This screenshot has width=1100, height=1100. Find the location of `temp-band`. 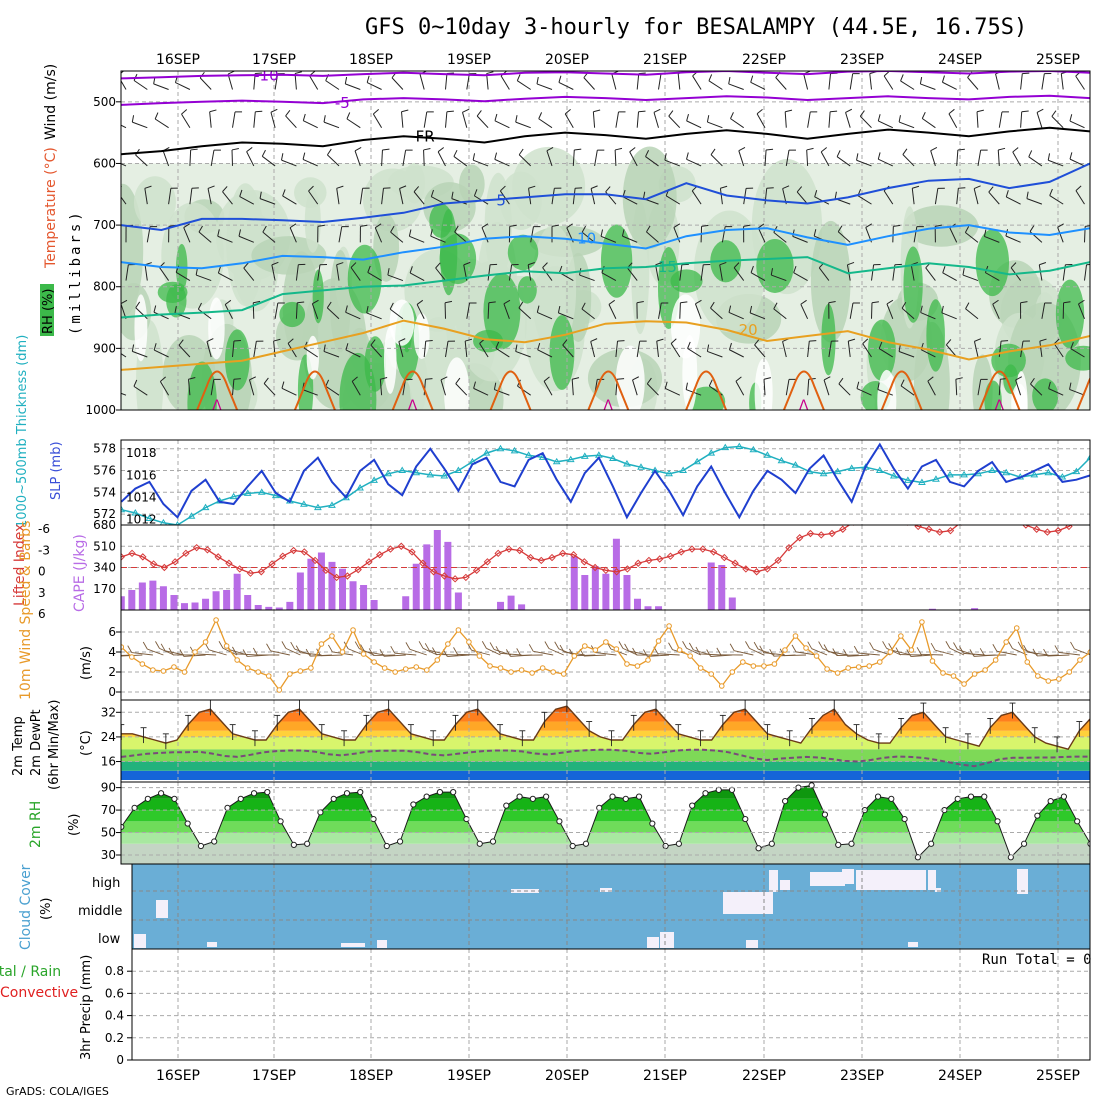

temp-band is located at coordinates (605, 717).